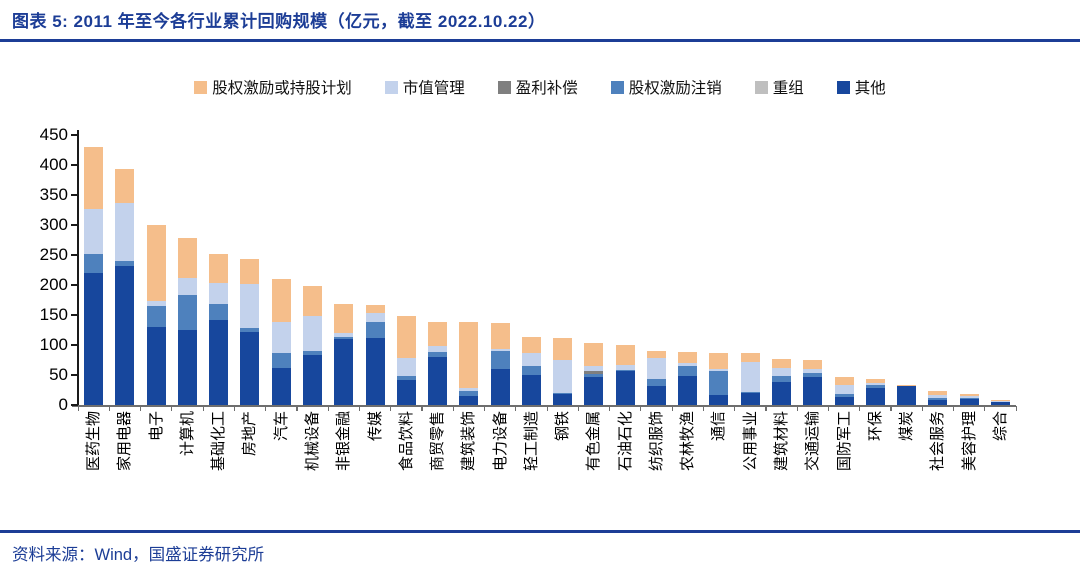  Describe the element at coordinates (53, 344) in the screenshot. I see `y-axis-label: 100` at that location.